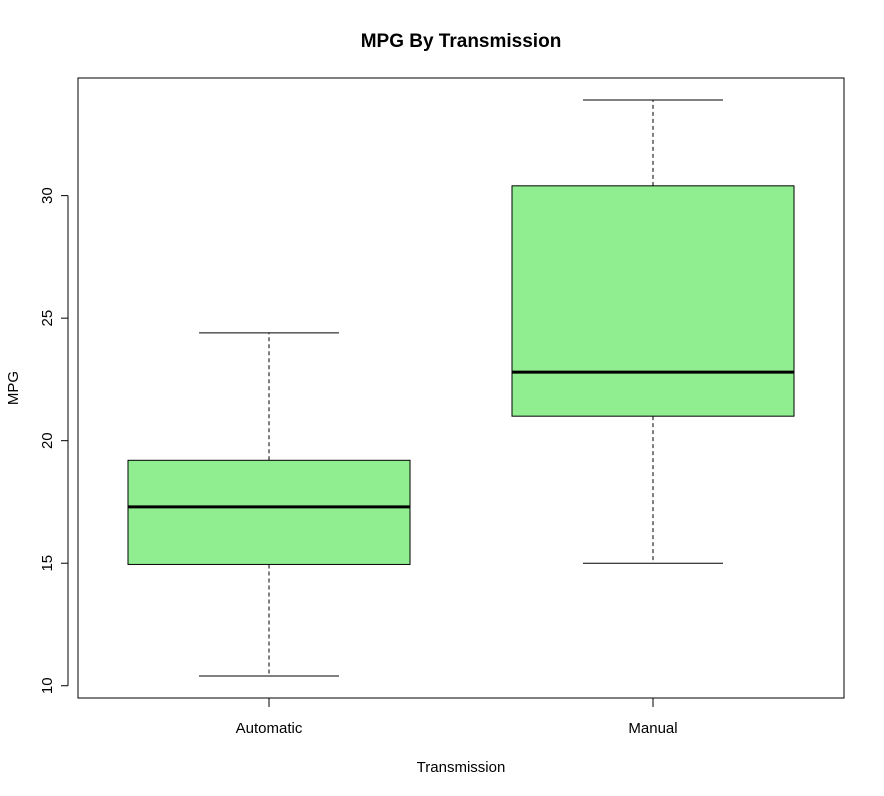 Image resolution: width=884 pixels, height=796 pixels. What do you see at coordinates (47, 440) in the screenshot?
I see `y-tick-label: 20` at bounding box center [47, 440].